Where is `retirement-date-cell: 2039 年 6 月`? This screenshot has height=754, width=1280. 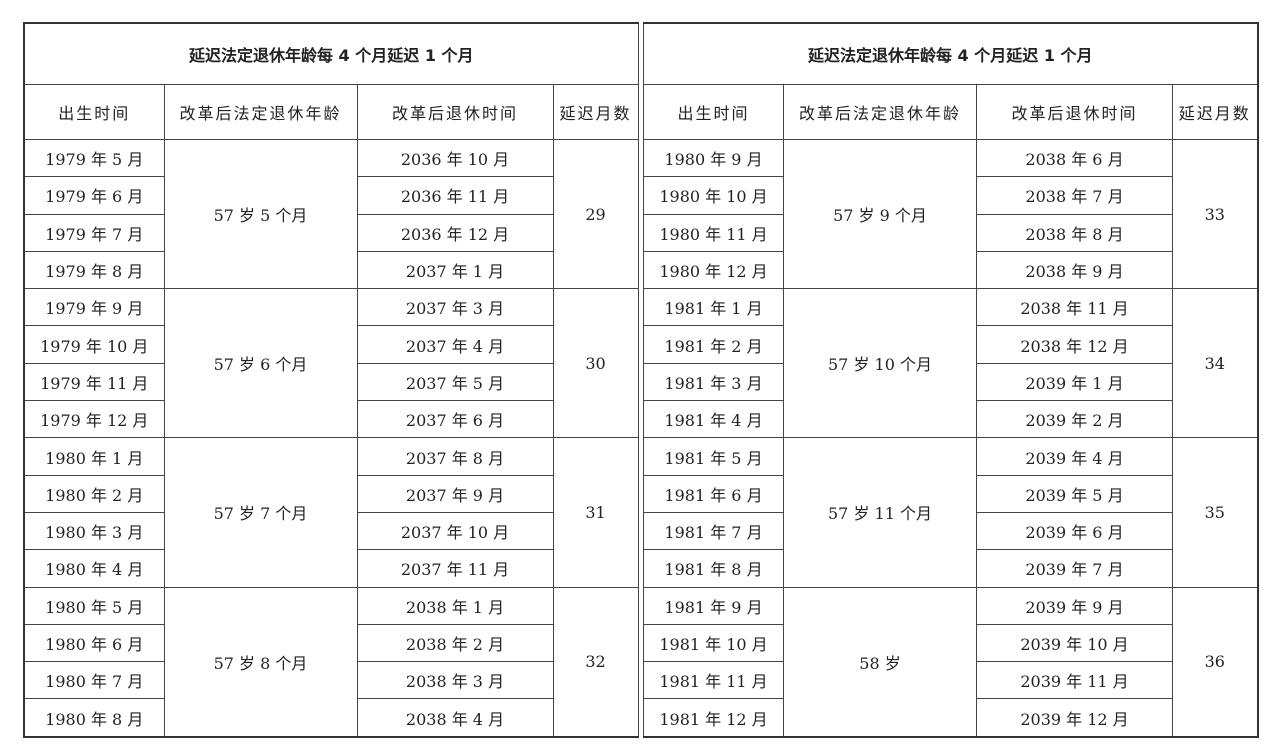
retirement-date-cell: 2039 年 6 月 is located at coordinates (1074, 531).